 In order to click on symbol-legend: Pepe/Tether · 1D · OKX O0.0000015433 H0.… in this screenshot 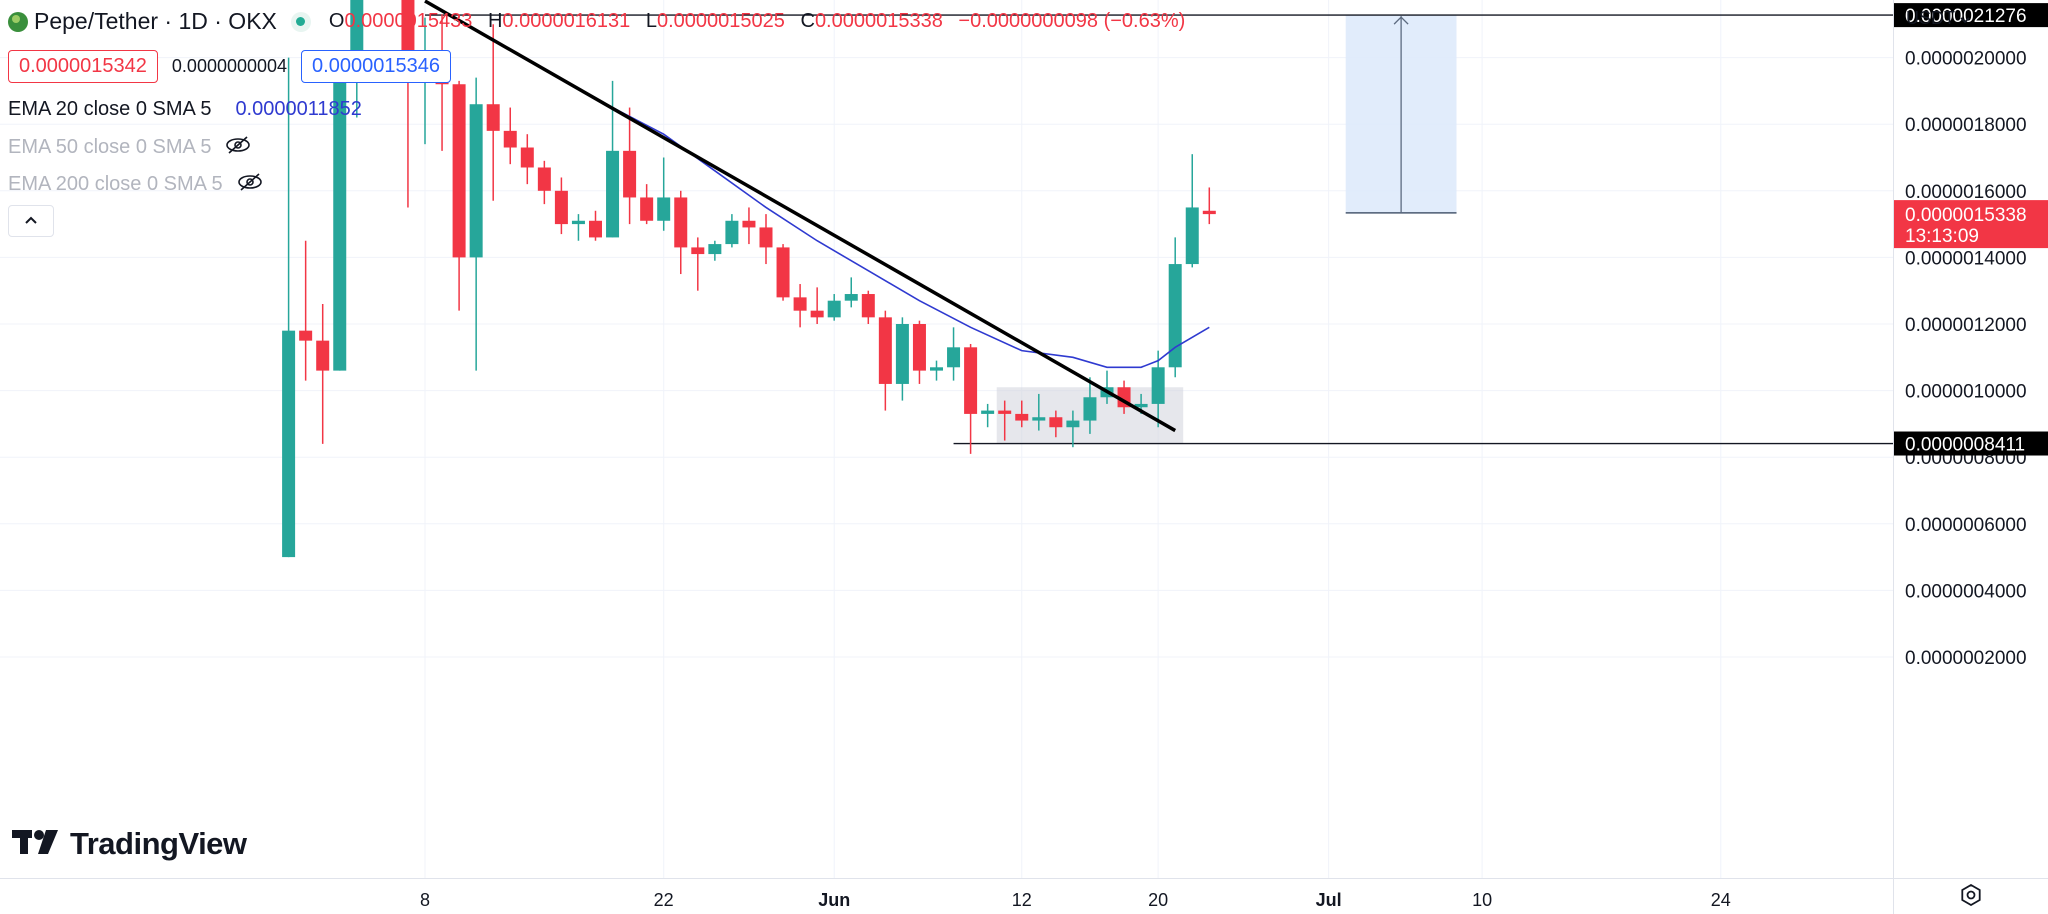, I will do `click(596, 21)`.